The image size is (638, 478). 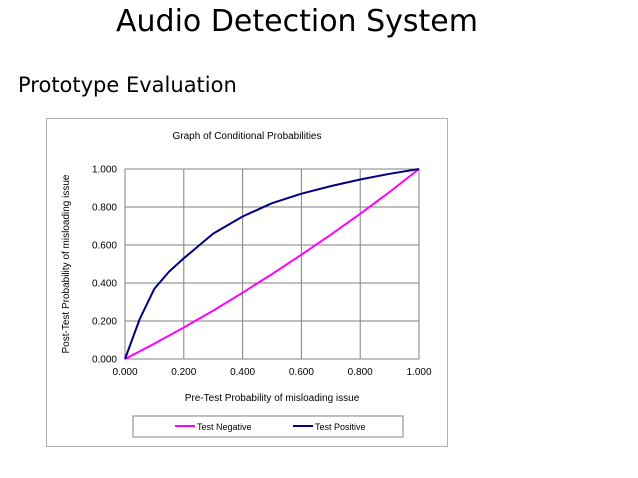 What do you see at coordinates (104, 360) in the screenshot?
I see `y-tick-label: 0.000` at bounding box center [104, 360].